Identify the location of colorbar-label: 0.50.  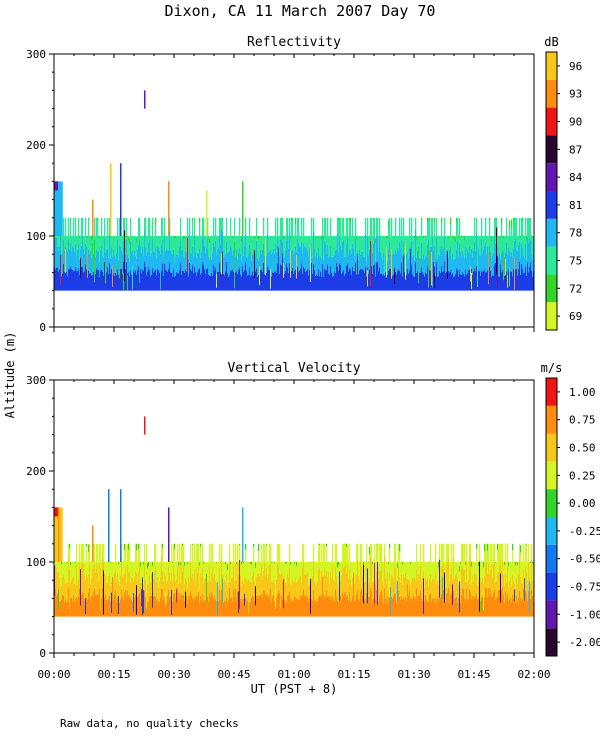
(582, 448).